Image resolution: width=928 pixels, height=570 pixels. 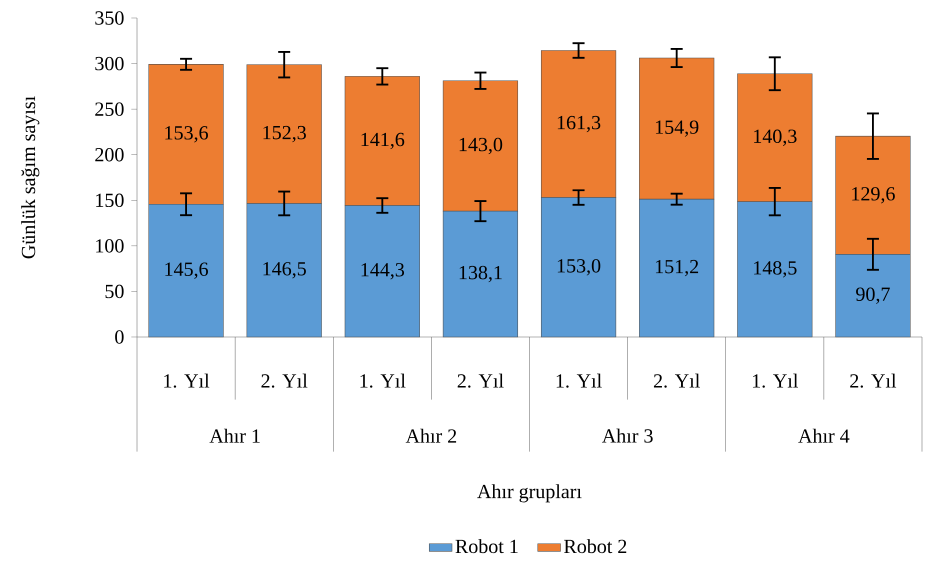 I want to click on data-label: 138,1, so click(x=481, y=274).